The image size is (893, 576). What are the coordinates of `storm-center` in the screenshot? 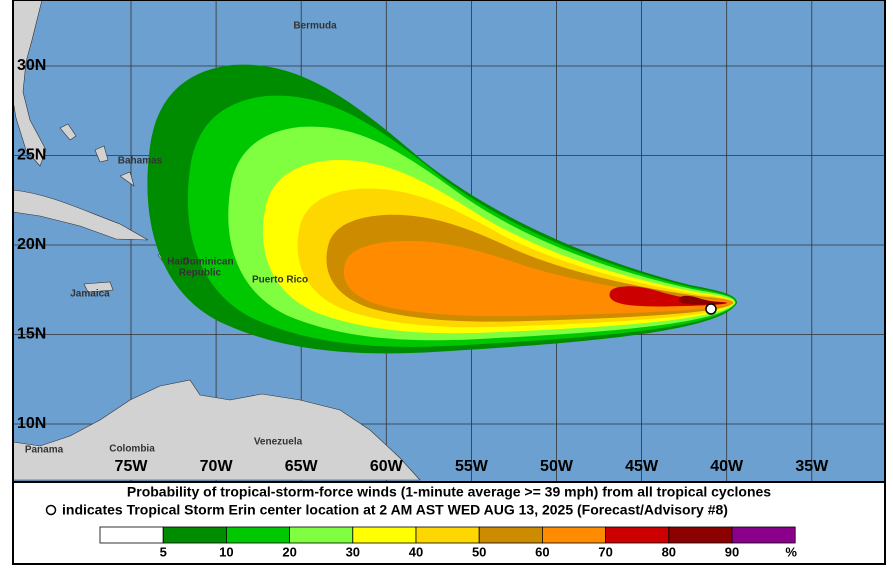 It's located at (711, 309).